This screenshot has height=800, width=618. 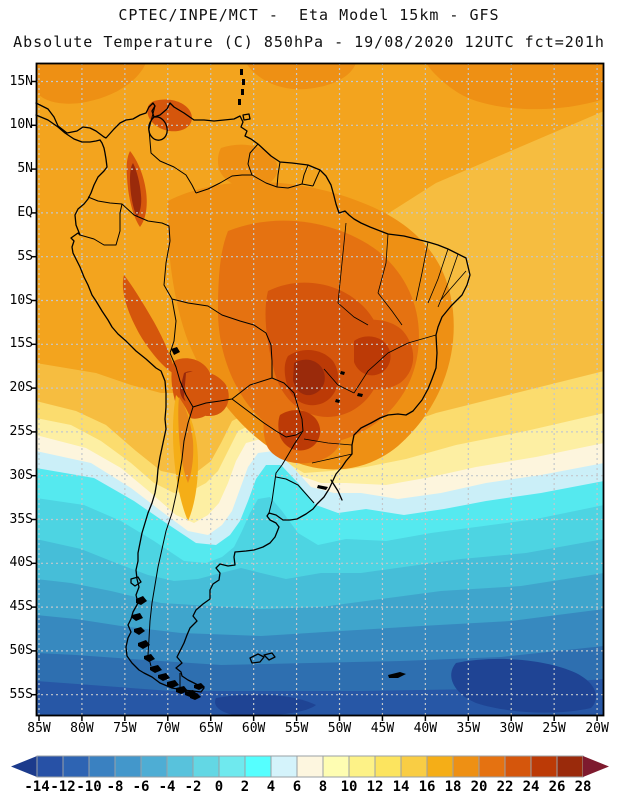 What do you see at coordinates (21, 81) in the screenshot?
I see `lat-label-15N: 15N` at bounding box center [21, 81].